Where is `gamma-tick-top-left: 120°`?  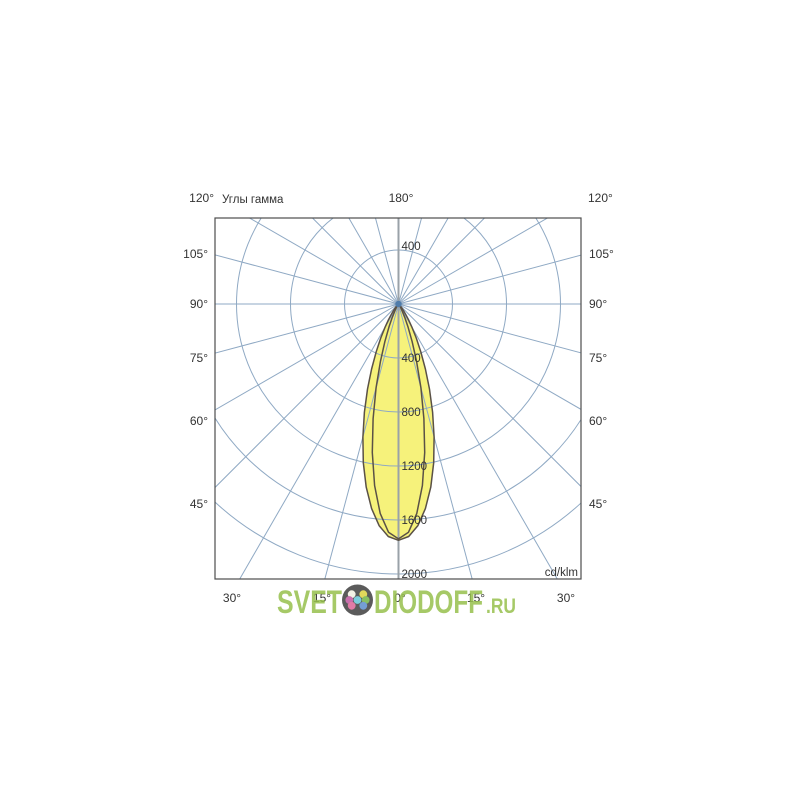 gamma-tick-top-left: 120° is located at coordinates (201, 198).